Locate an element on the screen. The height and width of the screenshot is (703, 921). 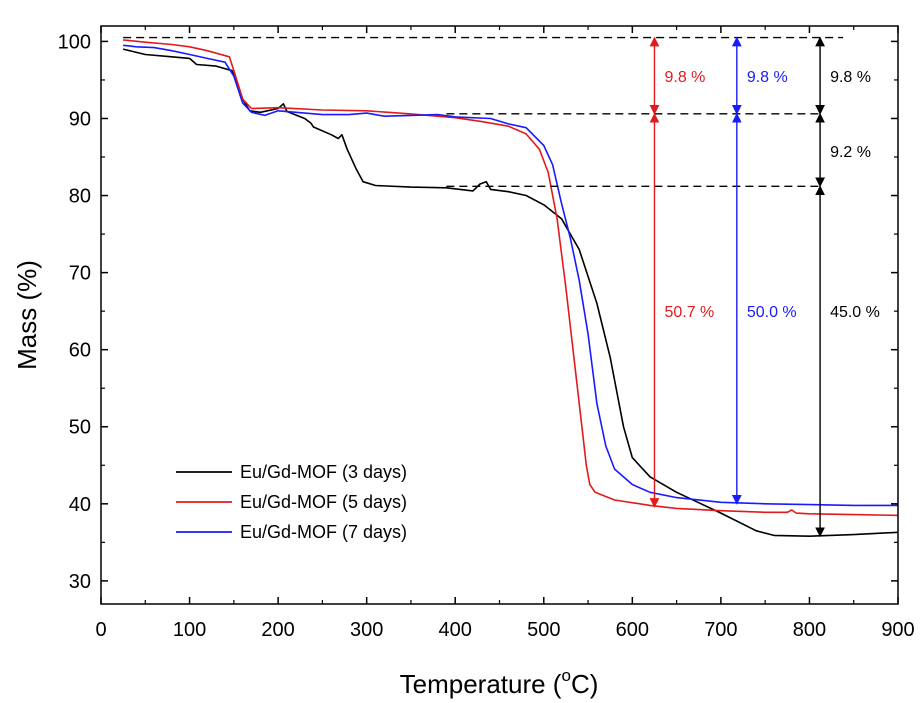
annotation-label: 50.7 % is located at coordinates (689, 312).